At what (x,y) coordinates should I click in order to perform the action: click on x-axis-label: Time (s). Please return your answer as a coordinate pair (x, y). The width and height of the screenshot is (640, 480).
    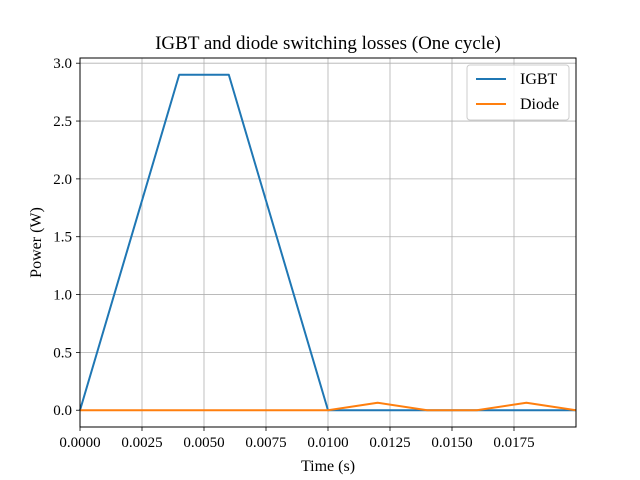
    Looking at the image, I should click on (328, 466).